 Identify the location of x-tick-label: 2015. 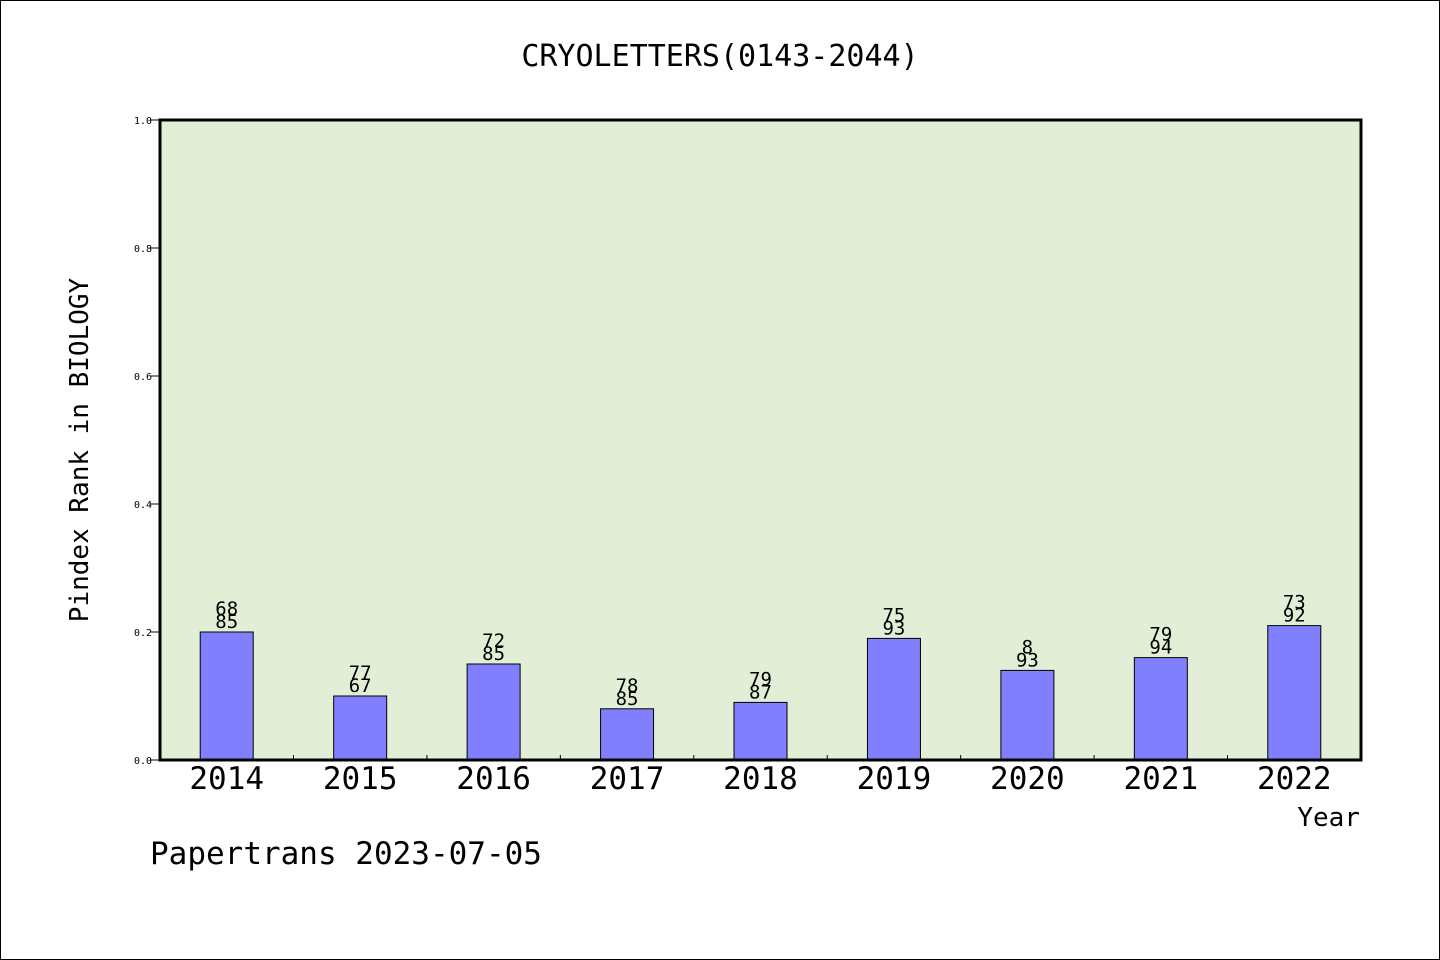
(360, 779).